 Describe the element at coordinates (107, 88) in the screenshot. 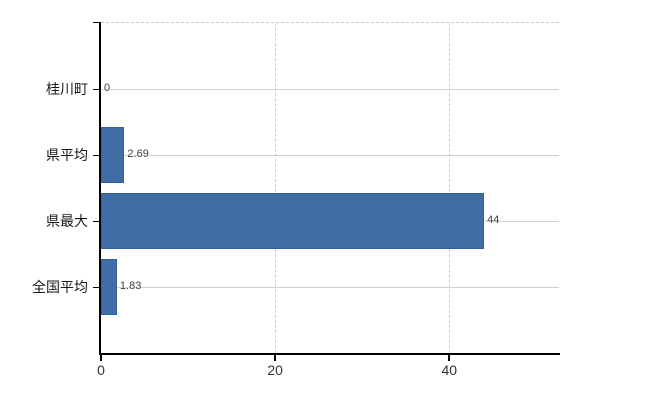

I see `bar-value-label: 0` at that location.